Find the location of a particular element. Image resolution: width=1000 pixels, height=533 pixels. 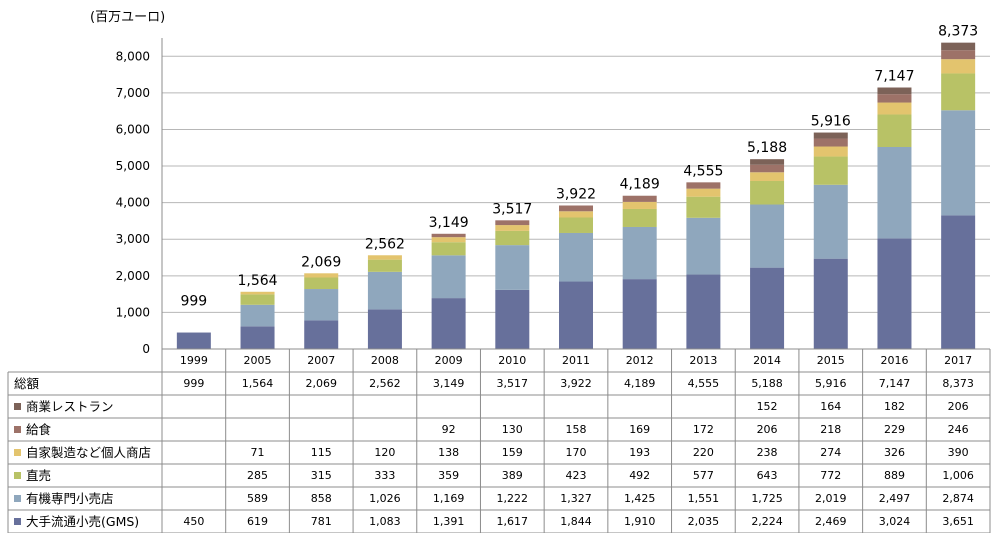

data-label: 3,149 is located at coordinates (449, 383).